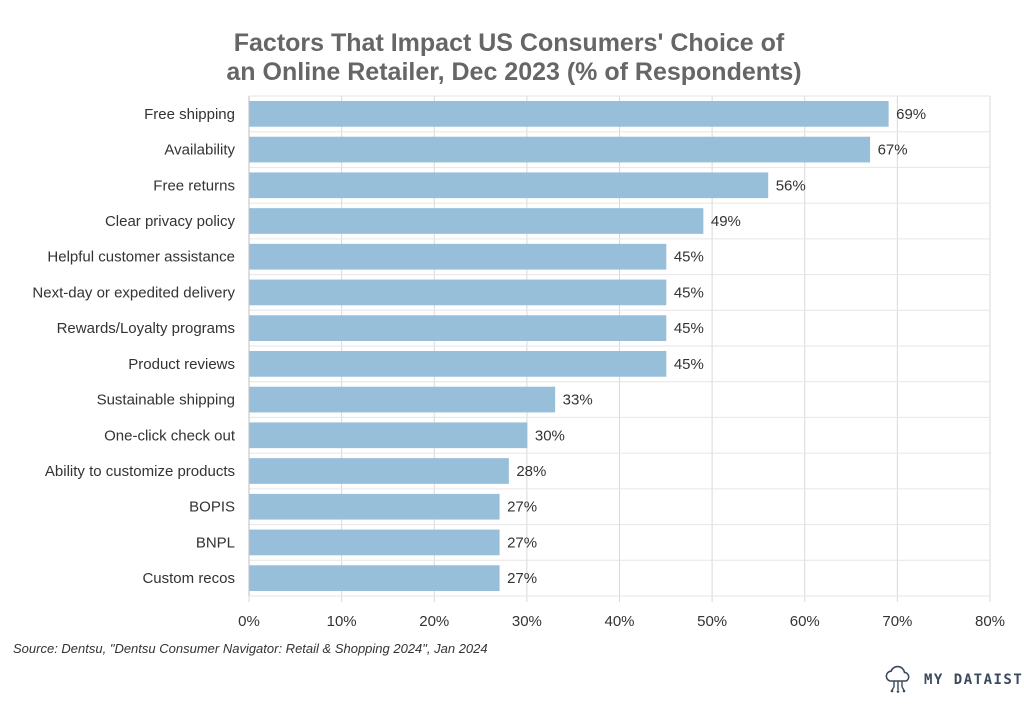 Image resolution: width=1024 pixels, height=715 pixels. What do you see at coordinates (140, 471) in the screenshot?
I see `category-label: Ability to customize products` at bounding box center [140, 471].